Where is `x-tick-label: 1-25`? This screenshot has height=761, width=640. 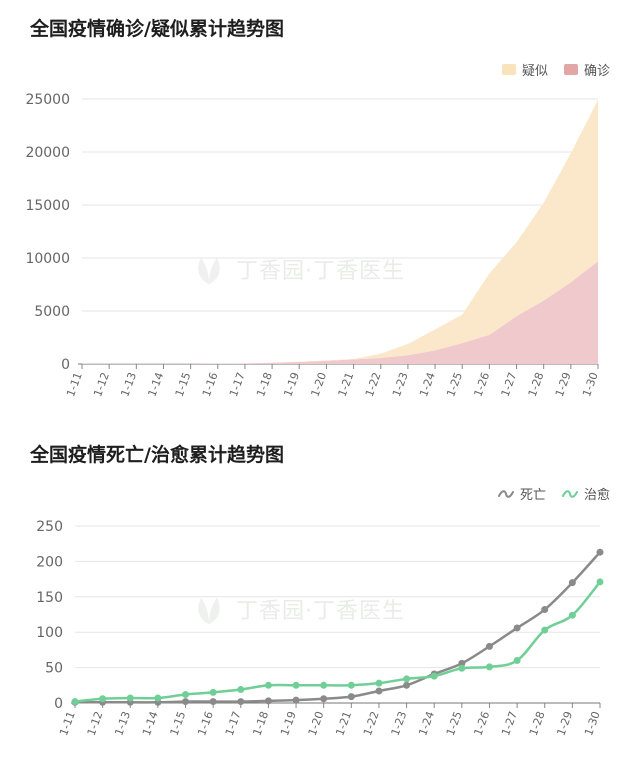 x-tick-label: 1-25 is located at coordinates (454, 724).